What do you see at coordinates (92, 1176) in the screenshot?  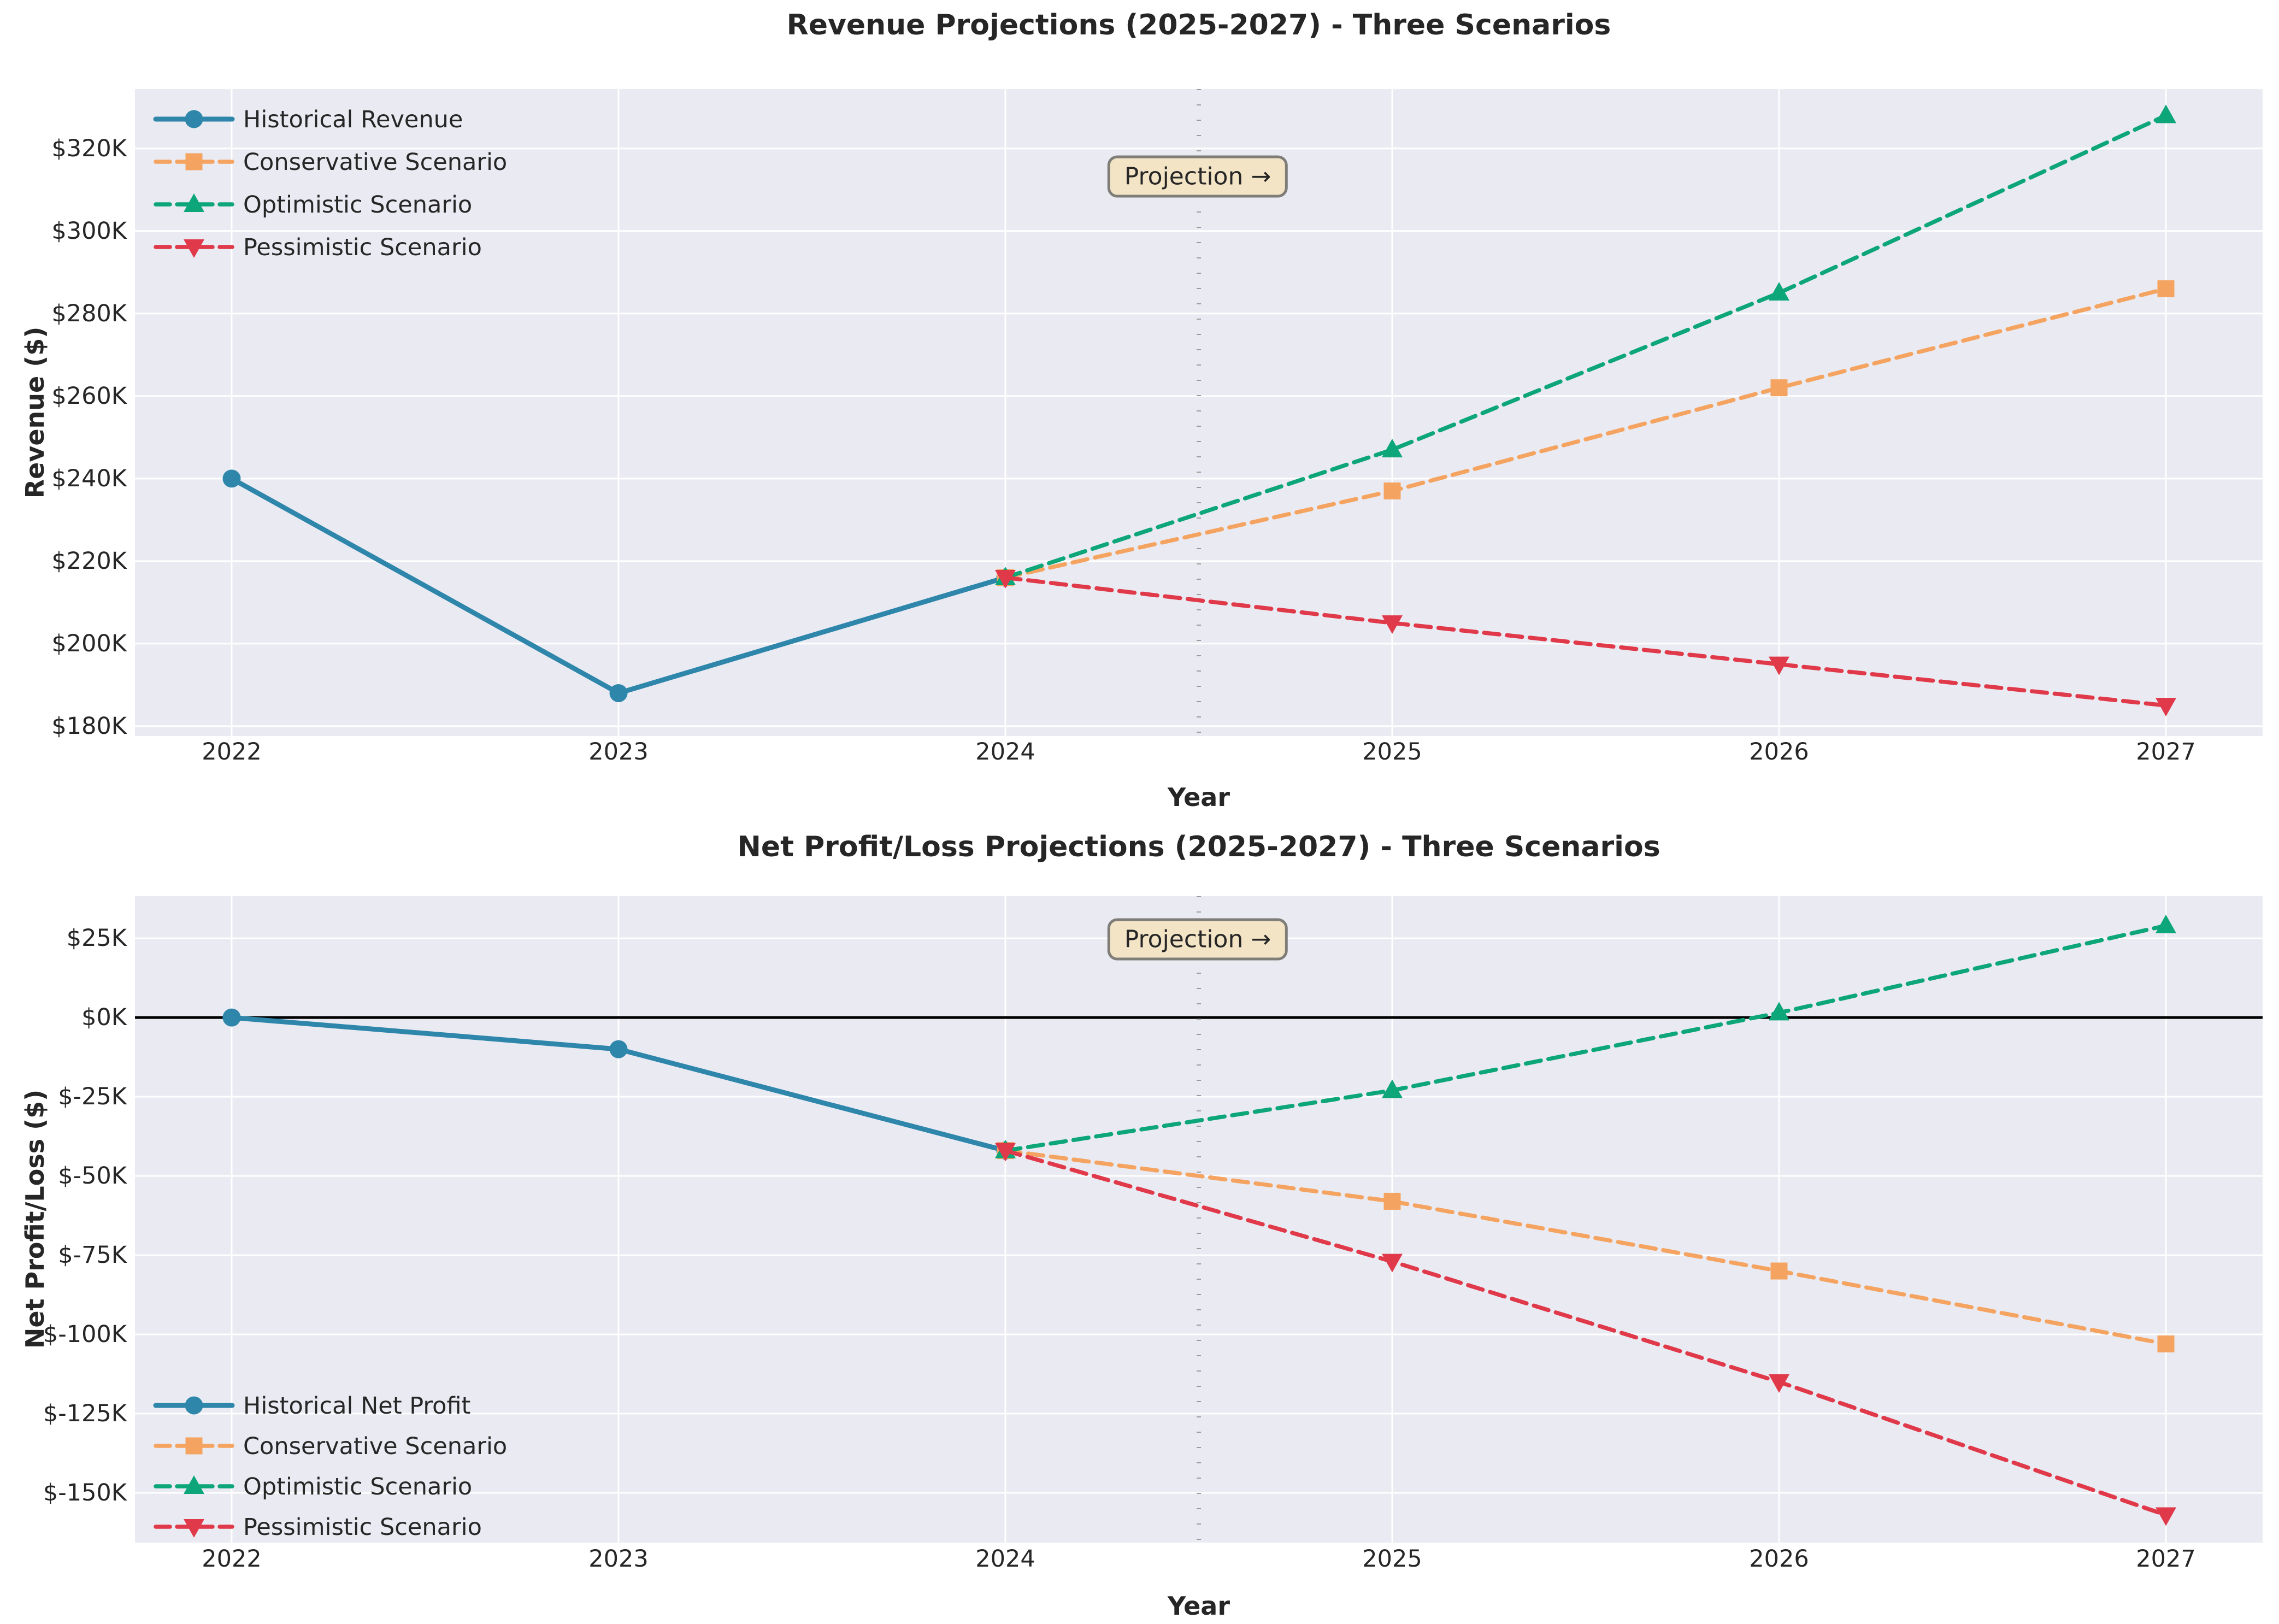 I see `y-tick-label: $-50K` at bounding box center [92, 1176].